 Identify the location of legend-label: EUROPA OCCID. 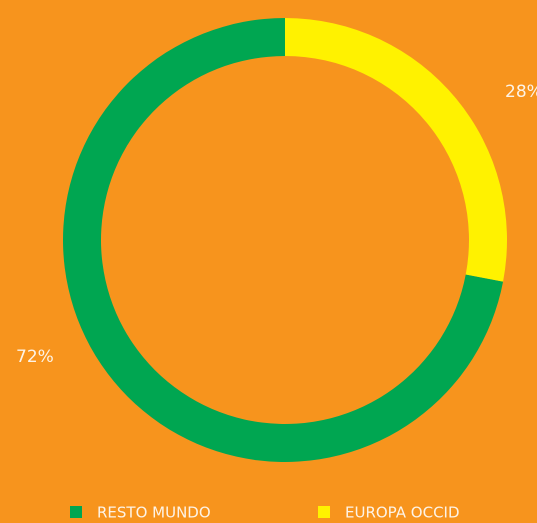
(402, 513).